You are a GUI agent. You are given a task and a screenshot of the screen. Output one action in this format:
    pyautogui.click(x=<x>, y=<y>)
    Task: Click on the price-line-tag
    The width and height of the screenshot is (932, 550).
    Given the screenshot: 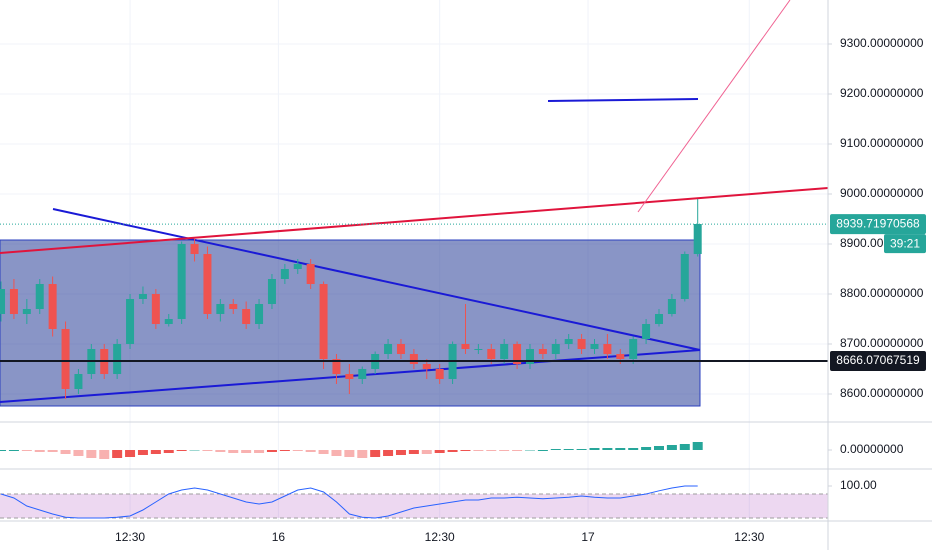 What is the action you would take?
    pyautogui.click(x=878, y=360)
    